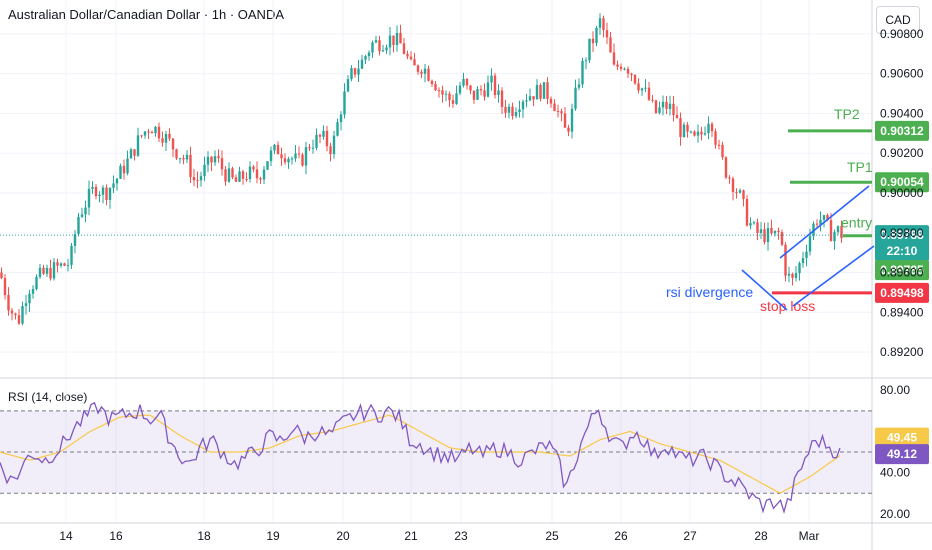 Image resolution: width=932 pixels, height=550 pixels. I want to click on time-tick-label: 20, so click(343, 536).